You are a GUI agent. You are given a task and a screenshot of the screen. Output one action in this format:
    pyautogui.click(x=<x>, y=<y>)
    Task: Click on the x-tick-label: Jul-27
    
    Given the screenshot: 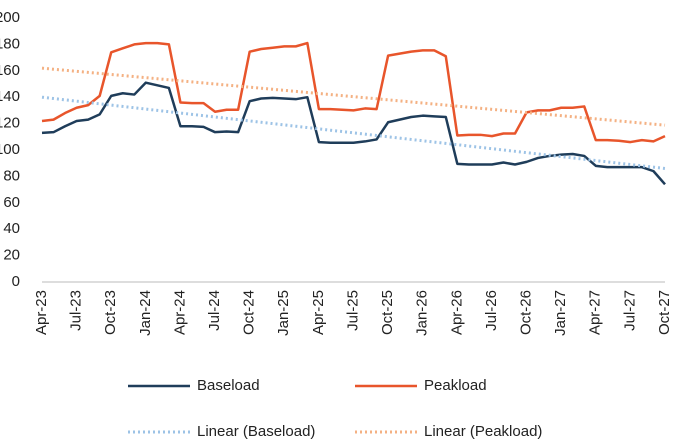 What is the action you would take?
    pyautogui.click(x=629, y=310)
    